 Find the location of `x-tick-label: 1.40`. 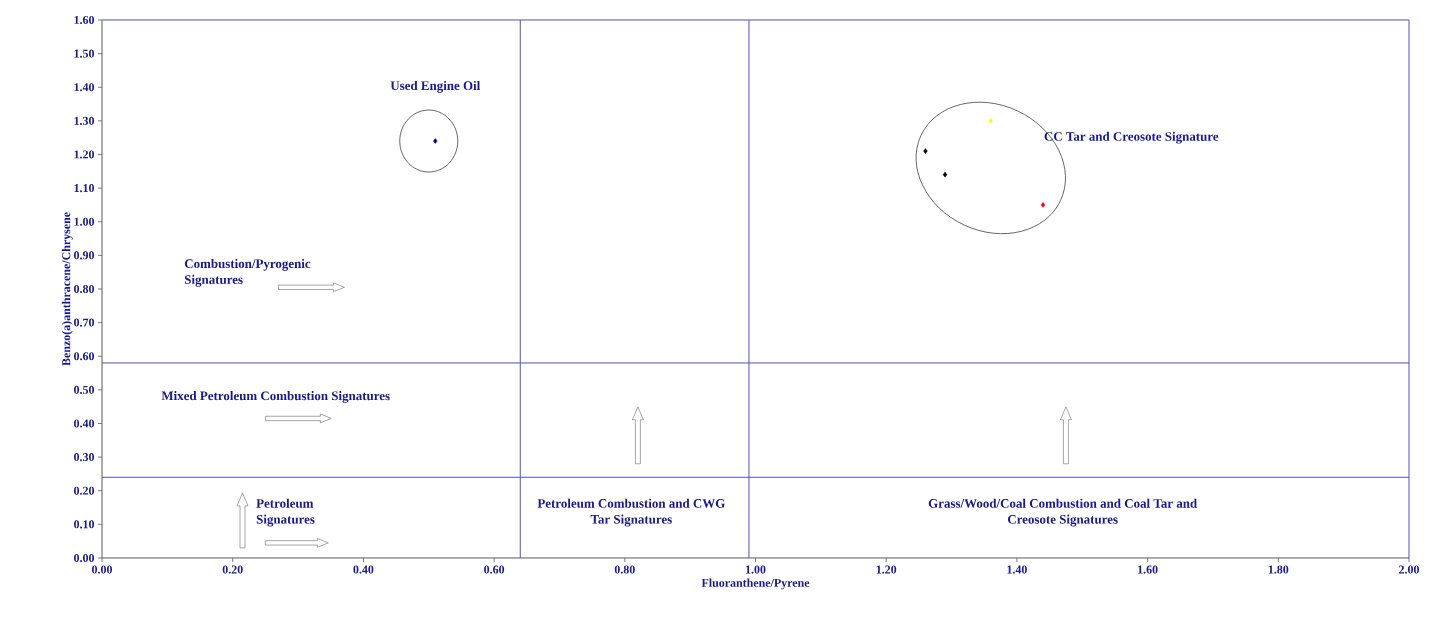

x-tick-label: 1.40 is located at coordinates (1017, 569).